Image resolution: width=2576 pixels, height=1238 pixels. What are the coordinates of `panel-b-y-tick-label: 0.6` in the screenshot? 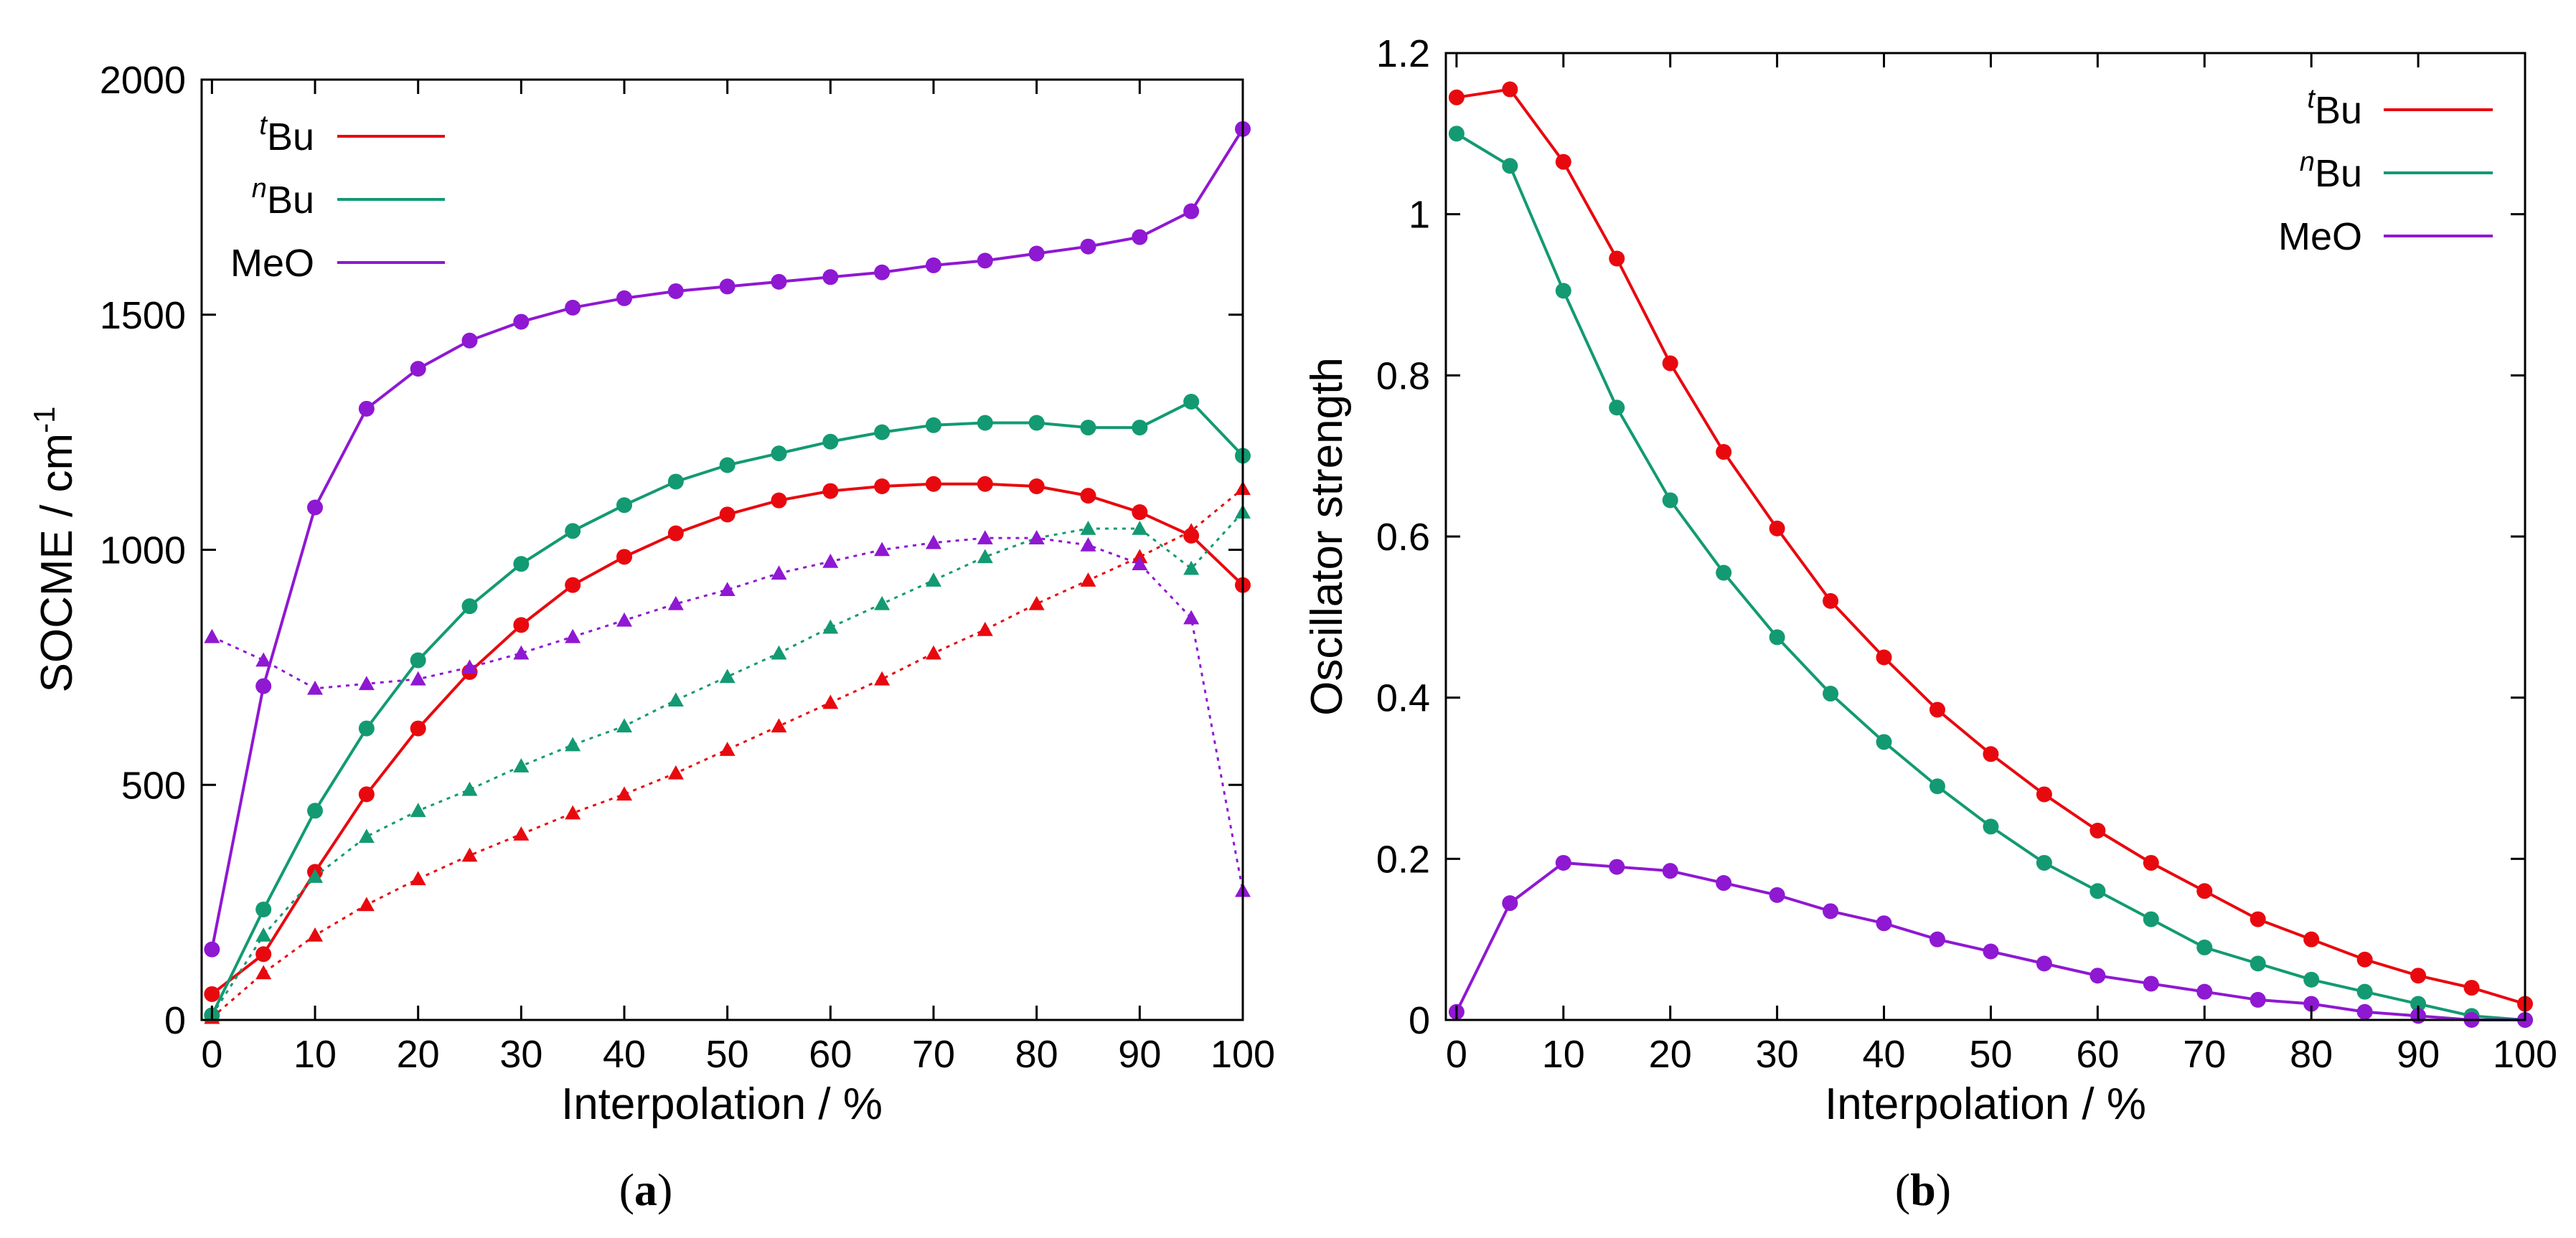 It's located at (1403, 537).